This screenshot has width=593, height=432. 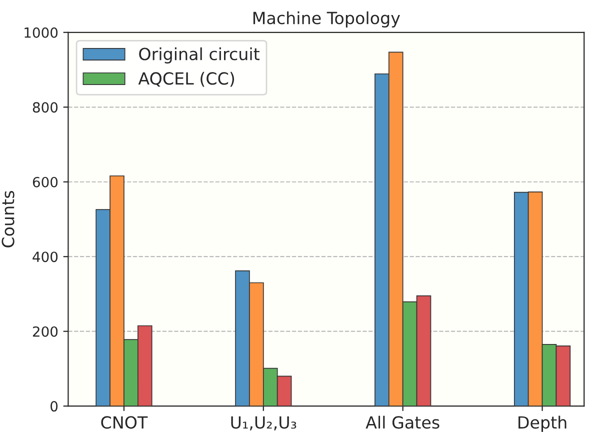 What do you see at coordinates (8, 219) in the screenshot?
I see `y-axis-title: Counts` at bounding box center [8, 219].